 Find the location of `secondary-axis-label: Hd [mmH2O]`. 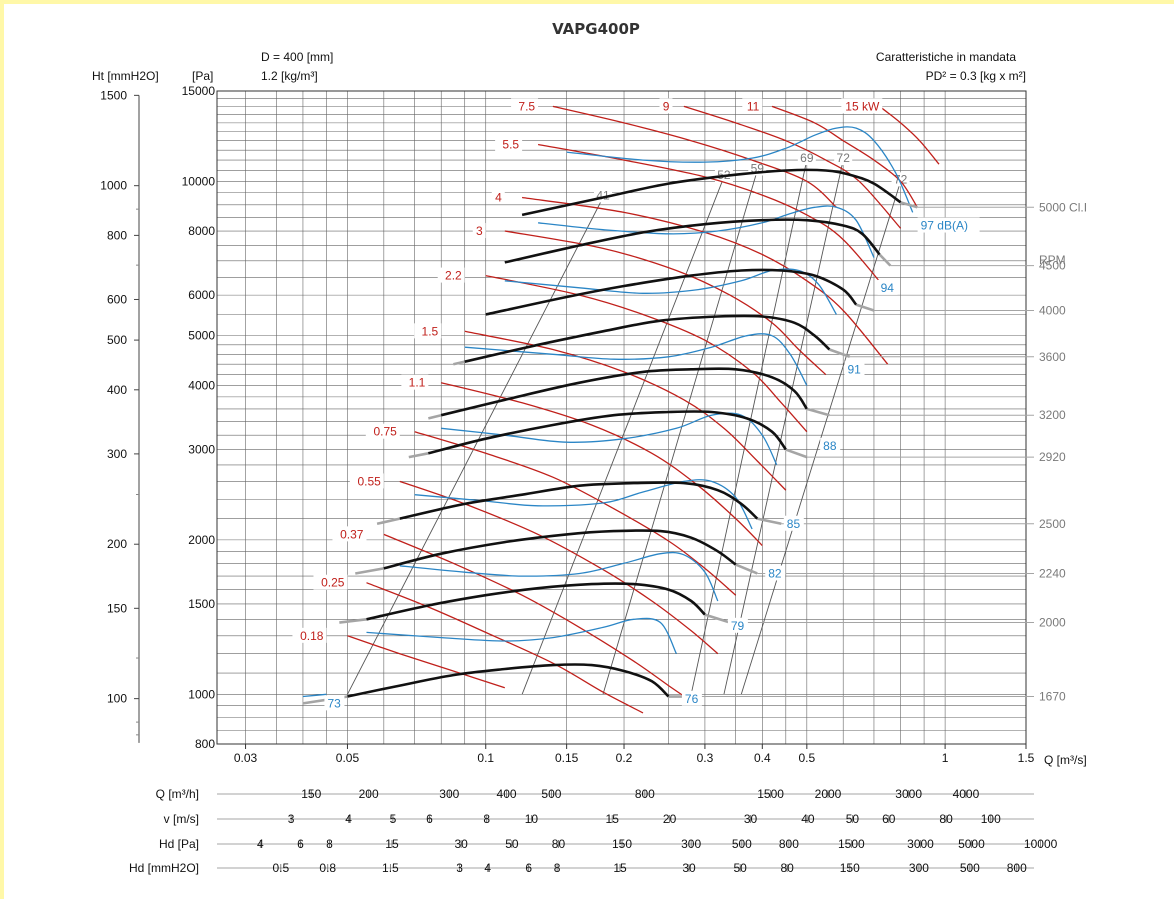

secondary-axis-label: Hd [mmH2O] is located at coordinates (164, 868).